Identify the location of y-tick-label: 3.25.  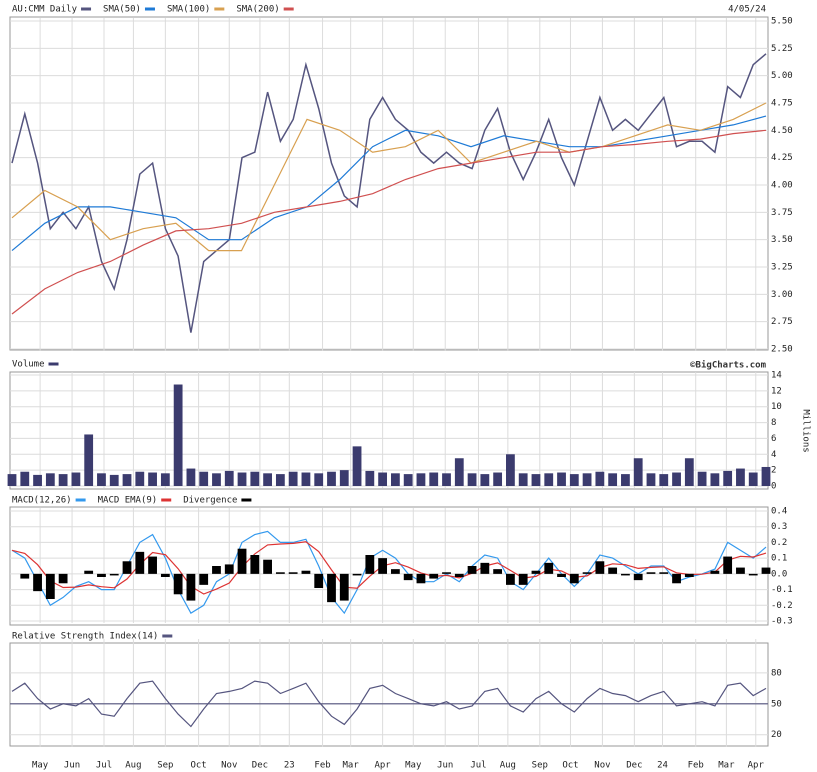
(782, 268).